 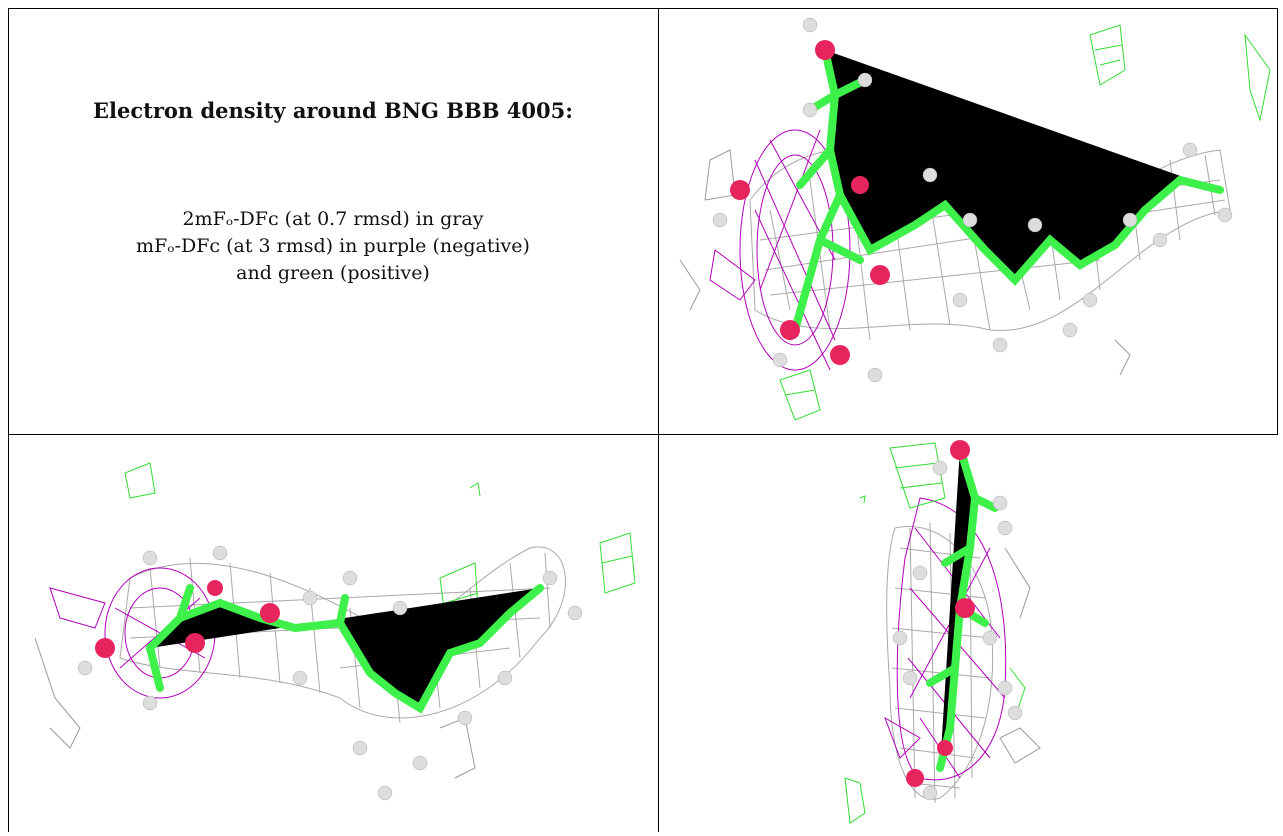 I want to click on border-left, so click(x=8, y=420).